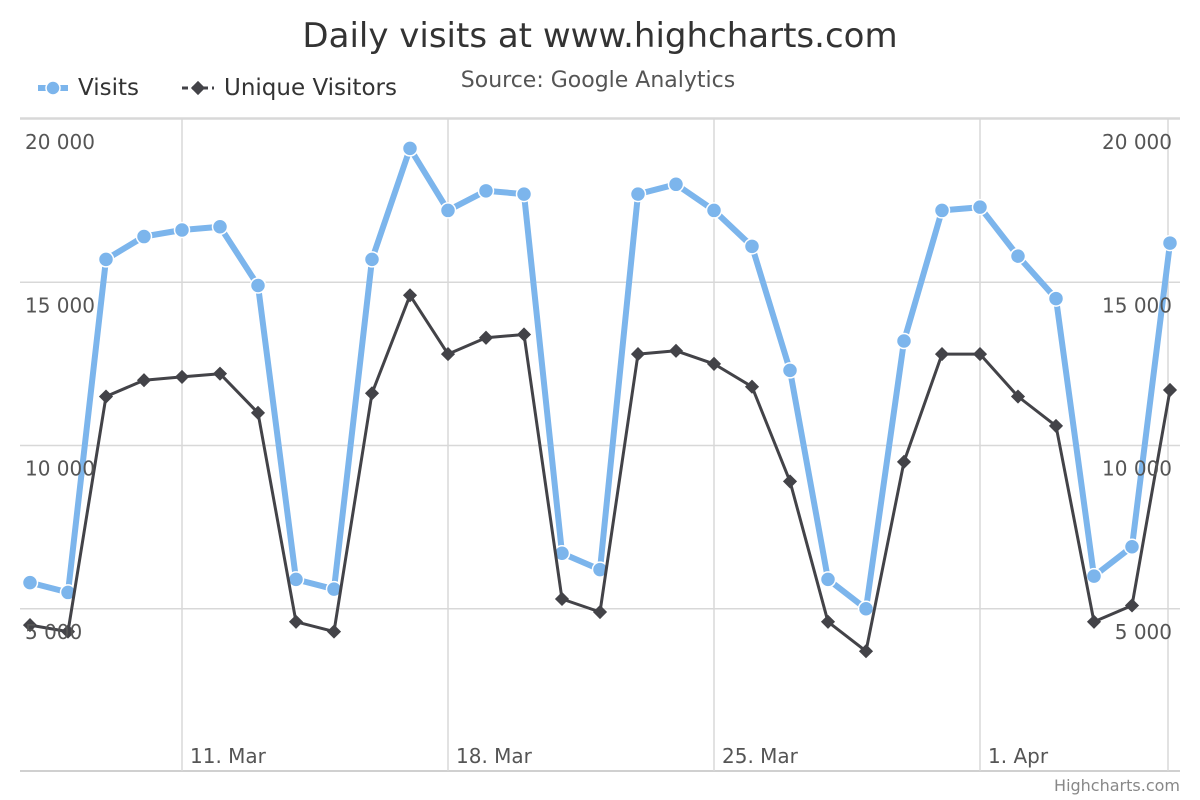  Describe the element at coordinates (108, 88) in the screenshot. I see `legend-label-visits: Visits` at that location.